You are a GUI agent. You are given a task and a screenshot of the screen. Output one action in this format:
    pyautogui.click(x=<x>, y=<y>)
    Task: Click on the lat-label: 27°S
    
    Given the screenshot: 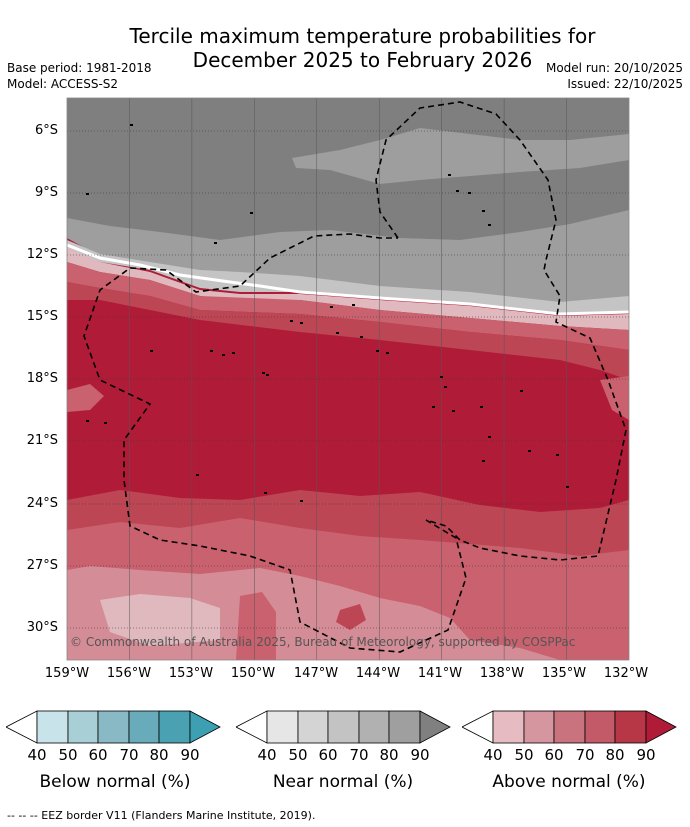 What is the action you would take?
    pyautogui.click(x=42, y=565)
    